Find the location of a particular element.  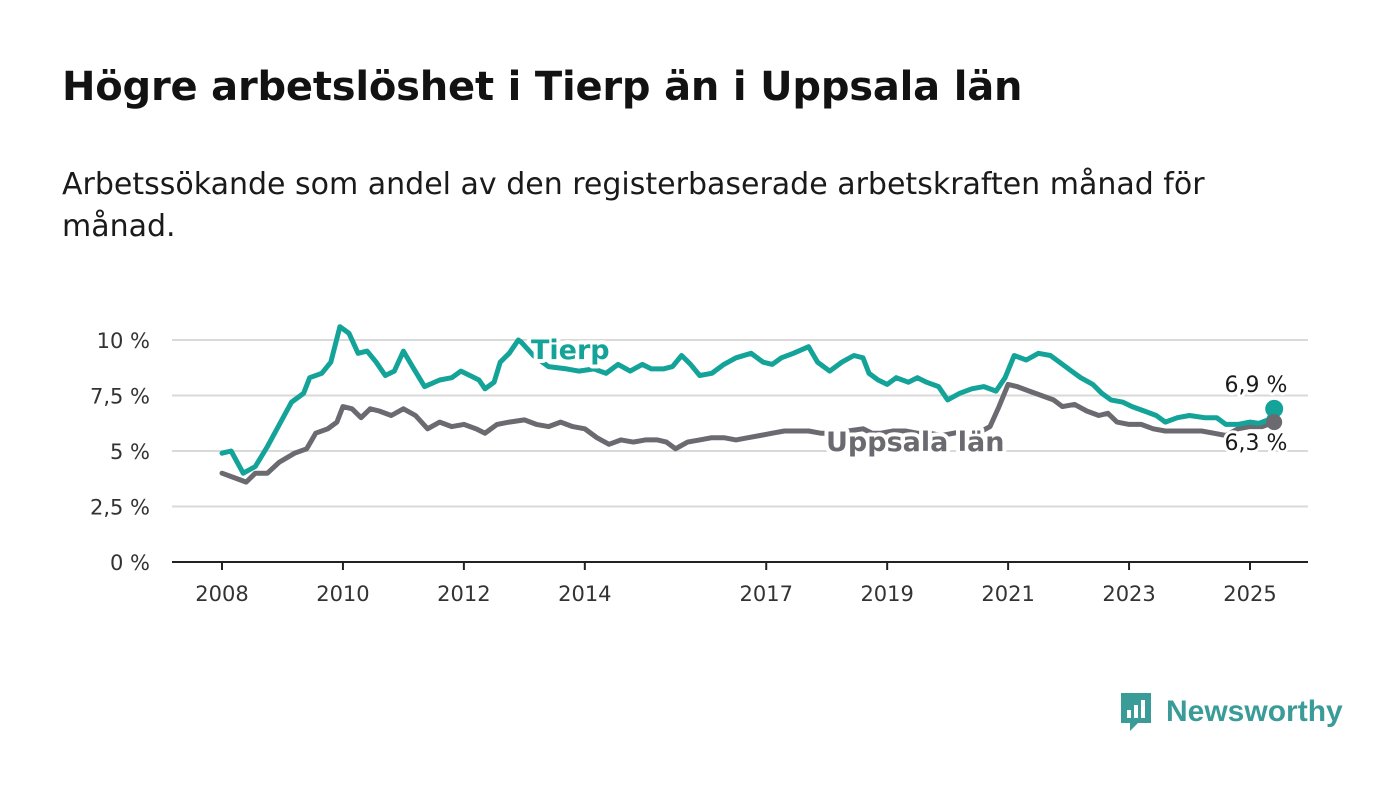

x-tick-label: 2014 is located at coordinates (584, 594).